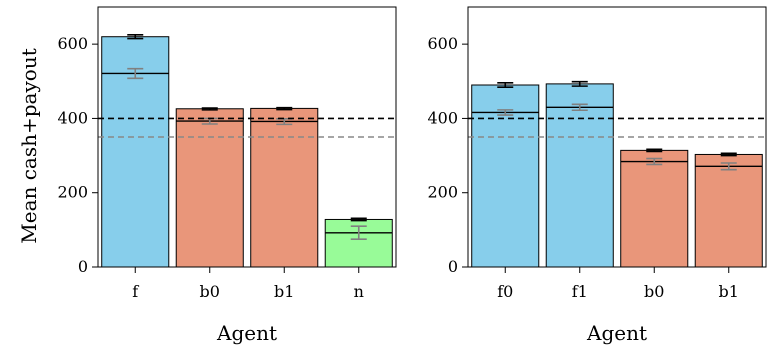  Describe the element at coordinates (284, 187) in the screenshot. I see `panel-1-bar-b1` at that location.